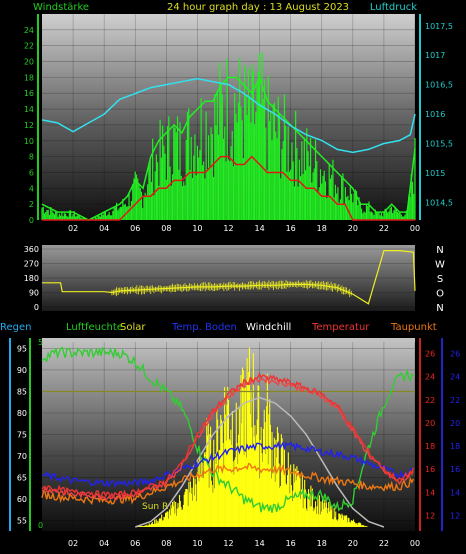  Describe the element at coordinates (439, 26) in the screenshot. I see `pressure-tick-label: 1017,5` at that location.